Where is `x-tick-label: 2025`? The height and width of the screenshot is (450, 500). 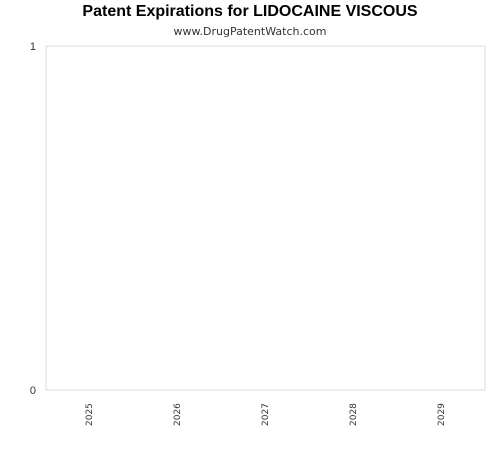
x-tick-label: 2025 is located at coordinates (90, 414).